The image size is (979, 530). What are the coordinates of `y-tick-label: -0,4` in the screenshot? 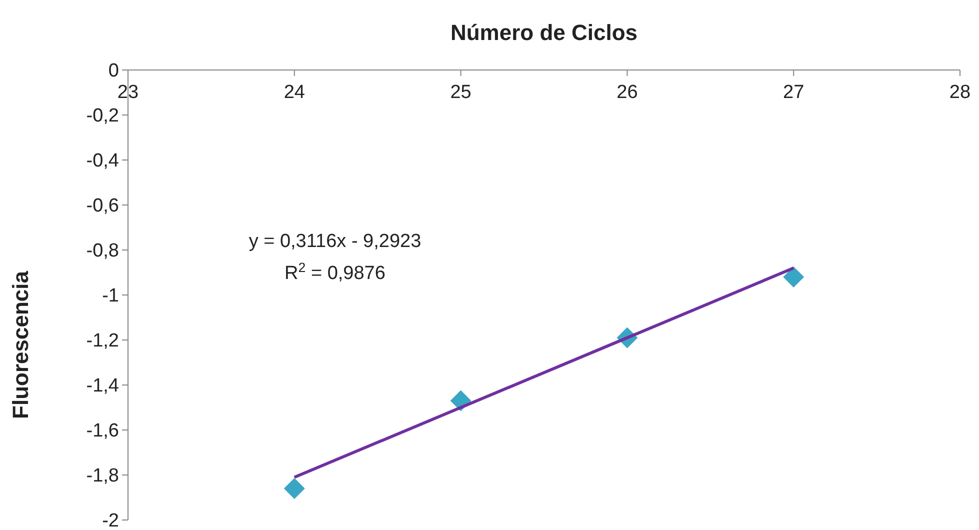 It's located at (103, 161).